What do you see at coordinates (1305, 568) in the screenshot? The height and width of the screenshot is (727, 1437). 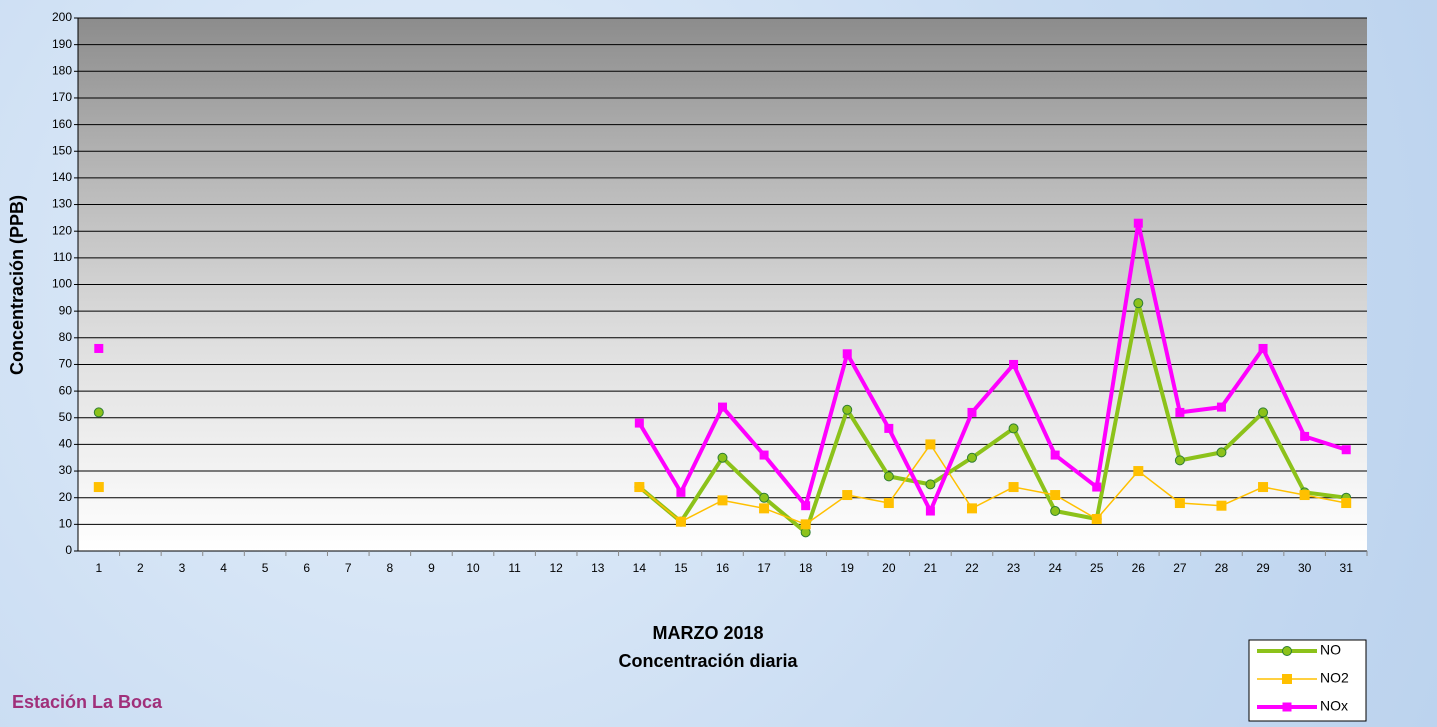 I see `x-tick-label: 30` at bounding box center [1305, 568].